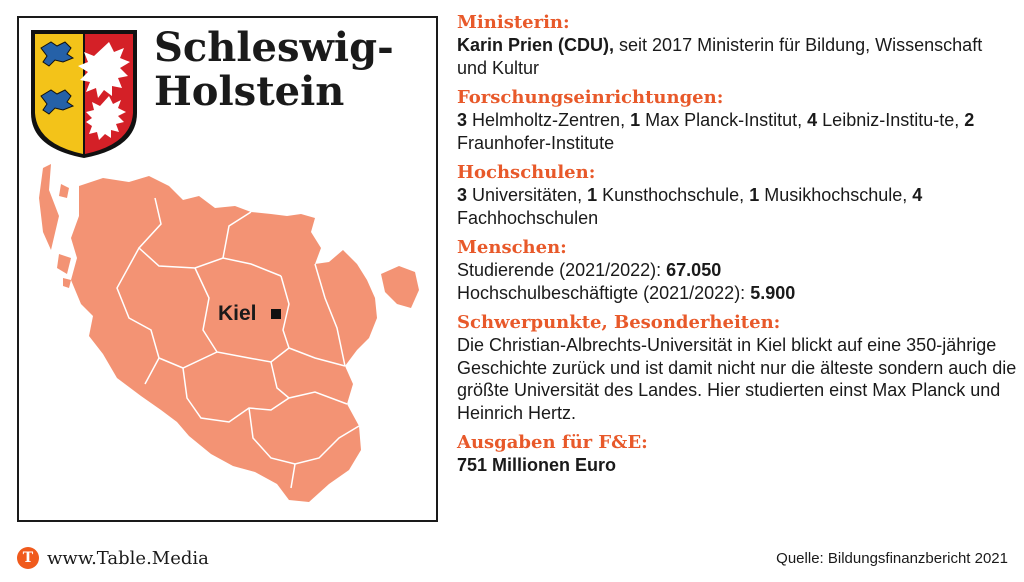 Image resolution: width=1024 pixels, height=582 pixels. I want to click on research-count-helmholtz: 3, so click(462, 120).